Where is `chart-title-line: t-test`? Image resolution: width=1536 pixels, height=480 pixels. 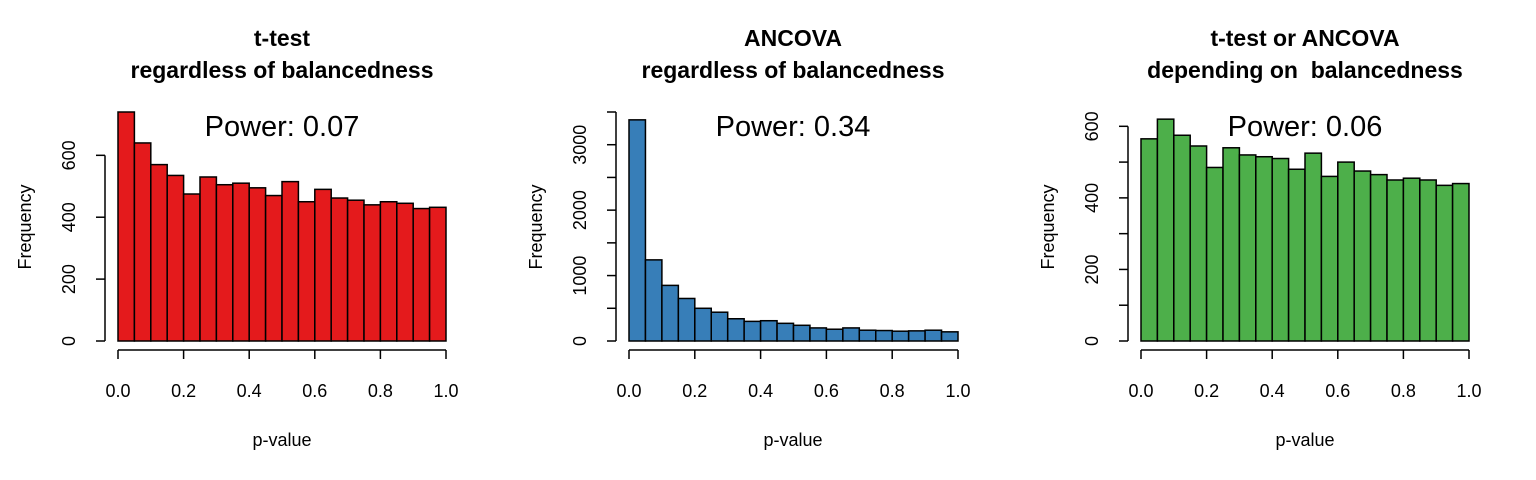 chart-title-line: t-test is located at coordinates (282, 38).